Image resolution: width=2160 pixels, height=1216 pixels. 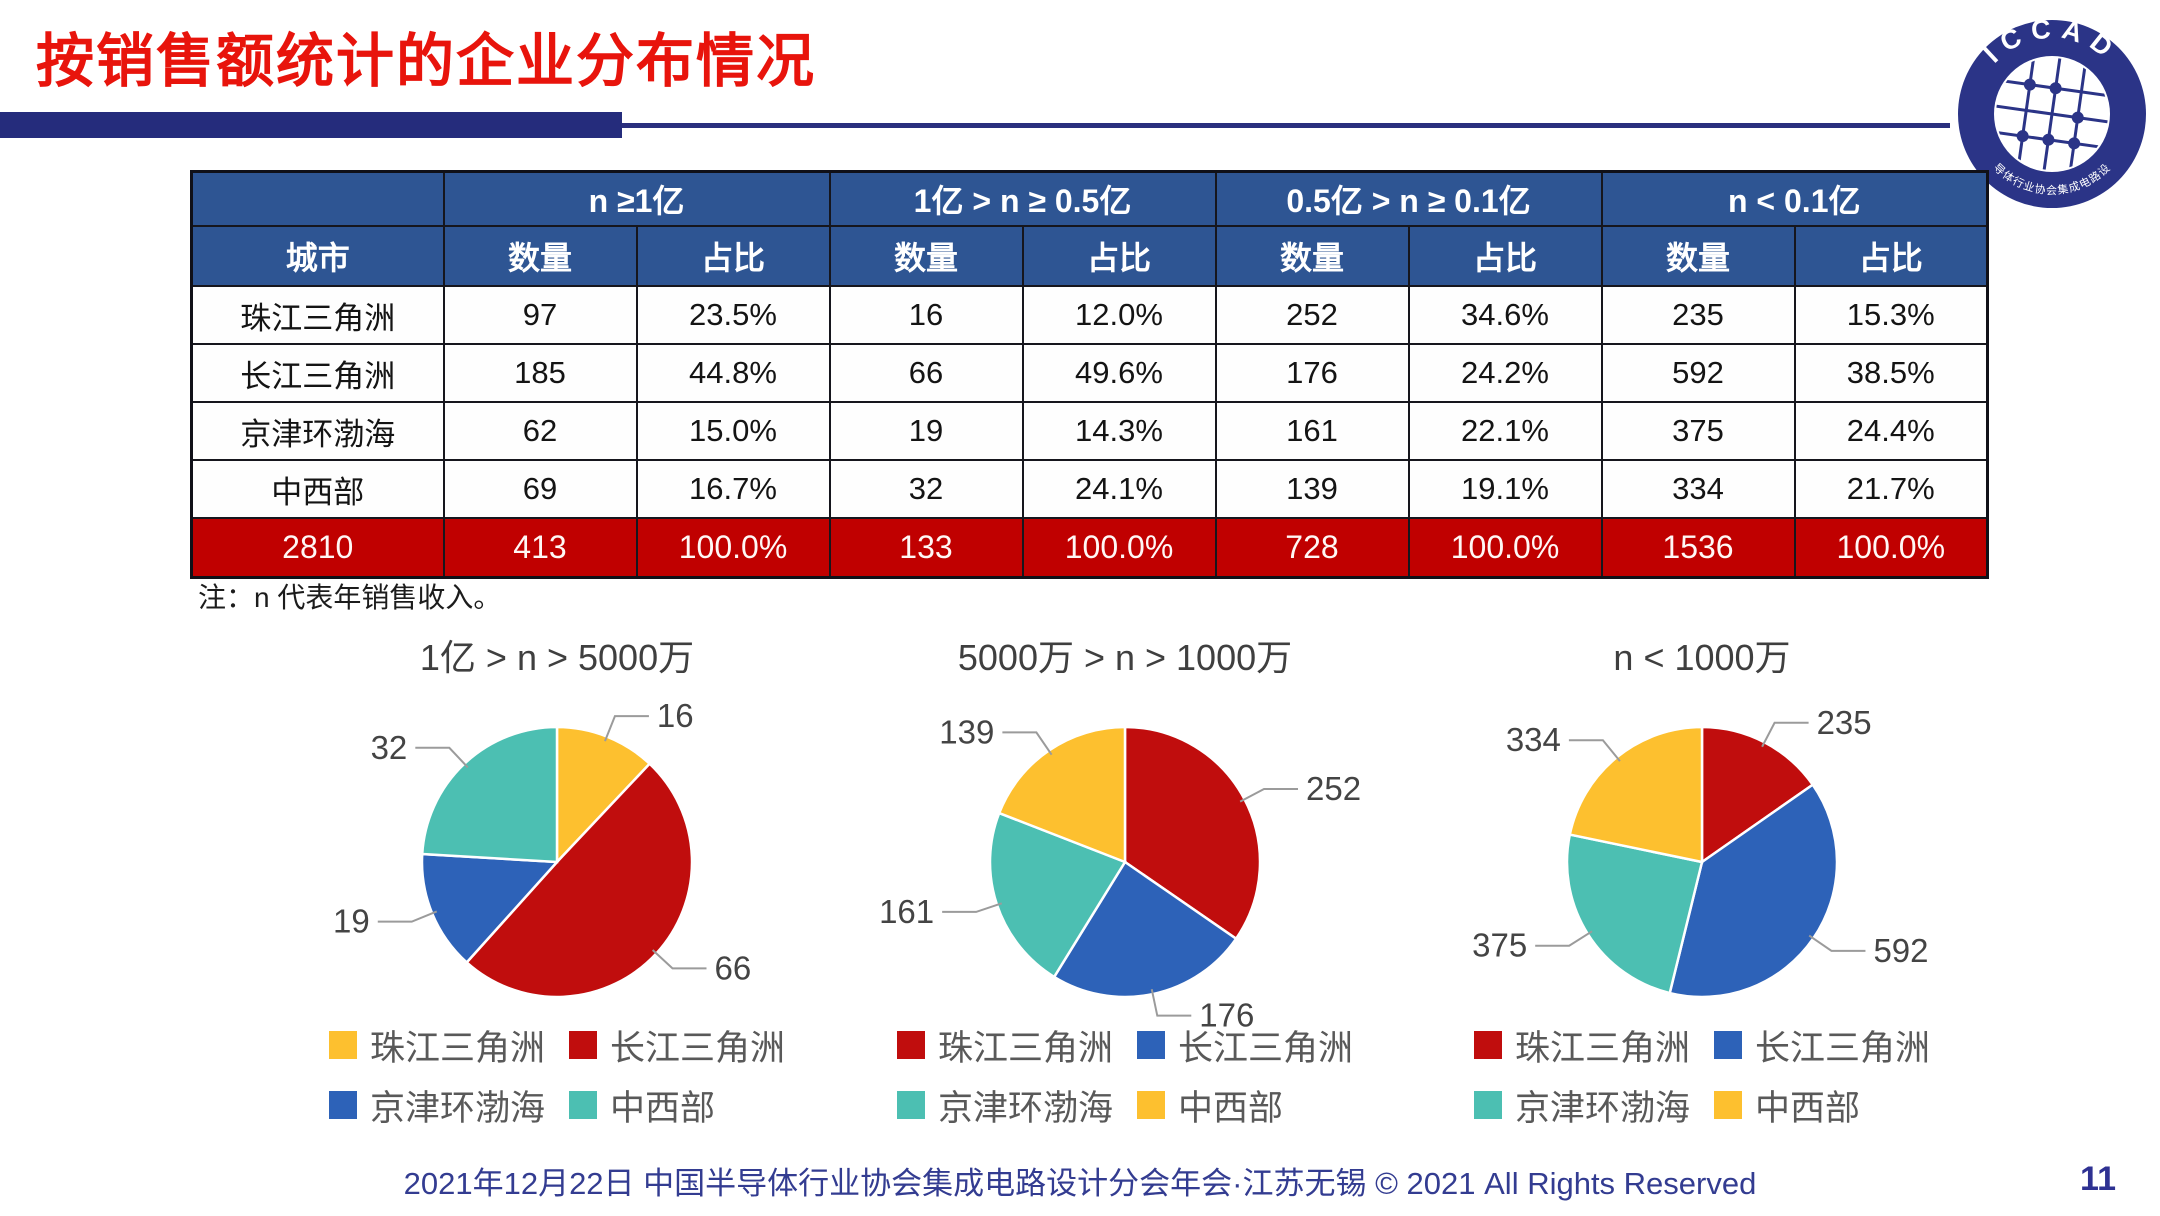 What do you see at coordinates (1312, 548) in the screenshot?
I see `total-cell: 728` at bounding box center [1312, 548].